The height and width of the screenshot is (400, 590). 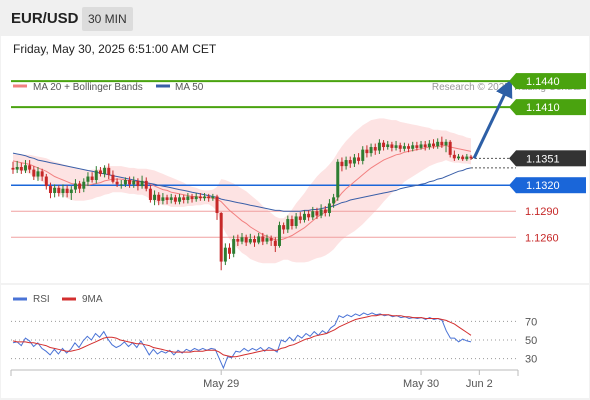 I want to click on forecast-arrow, so click(x=492, y=118).